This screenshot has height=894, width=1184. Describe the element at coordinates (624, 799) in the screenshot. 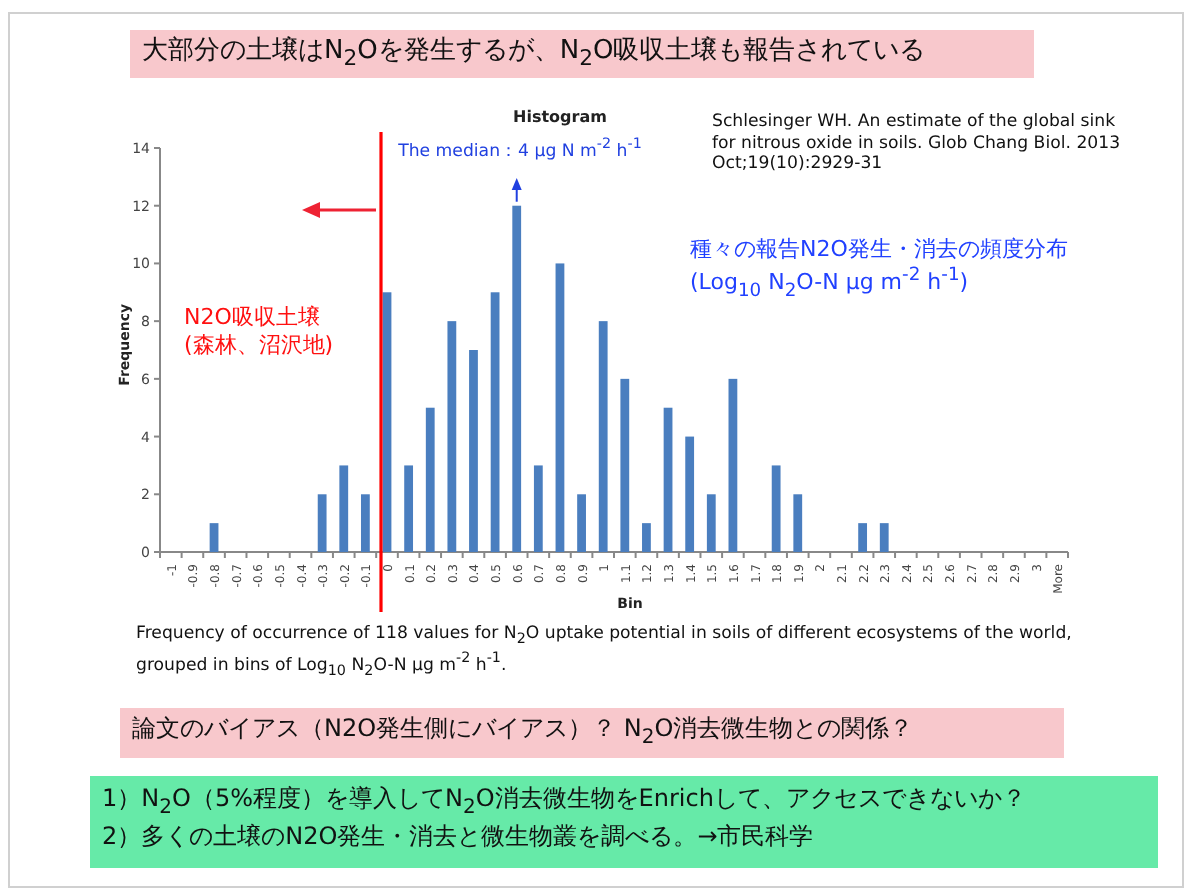

I see `annotation: 1）N$_{2}$O（5%程度）を導入してN$_{2}$O消去微生物をEnrichして、アクセスできないか？` at that location.